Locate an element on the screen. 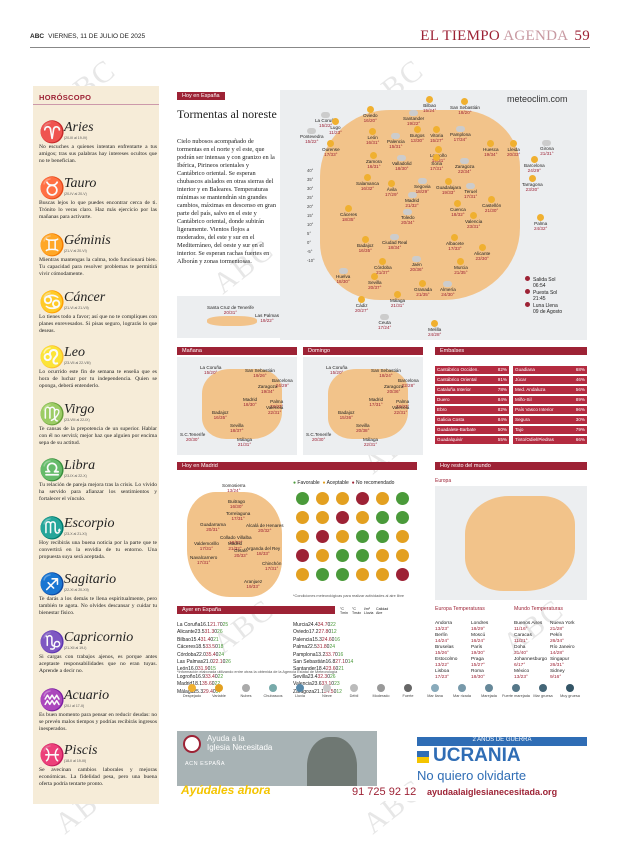  sign-name: Libra is located at coordinates (80, 465).